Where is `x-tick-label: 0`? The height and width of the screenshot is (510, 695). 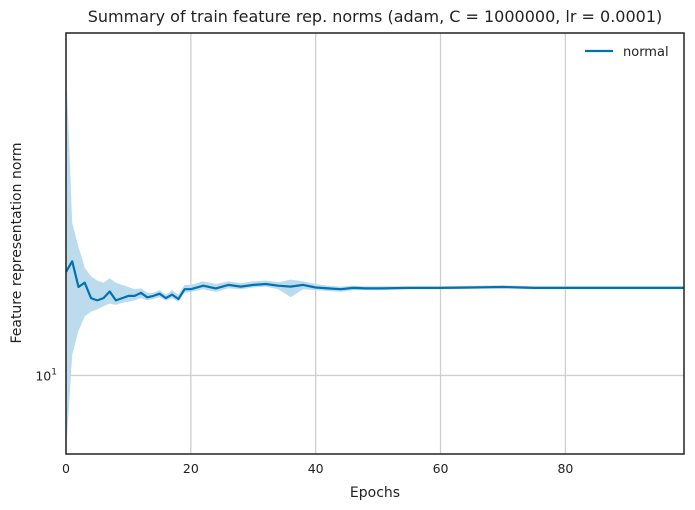 x-tick-label: 0 is located at coordinates (66, 468).